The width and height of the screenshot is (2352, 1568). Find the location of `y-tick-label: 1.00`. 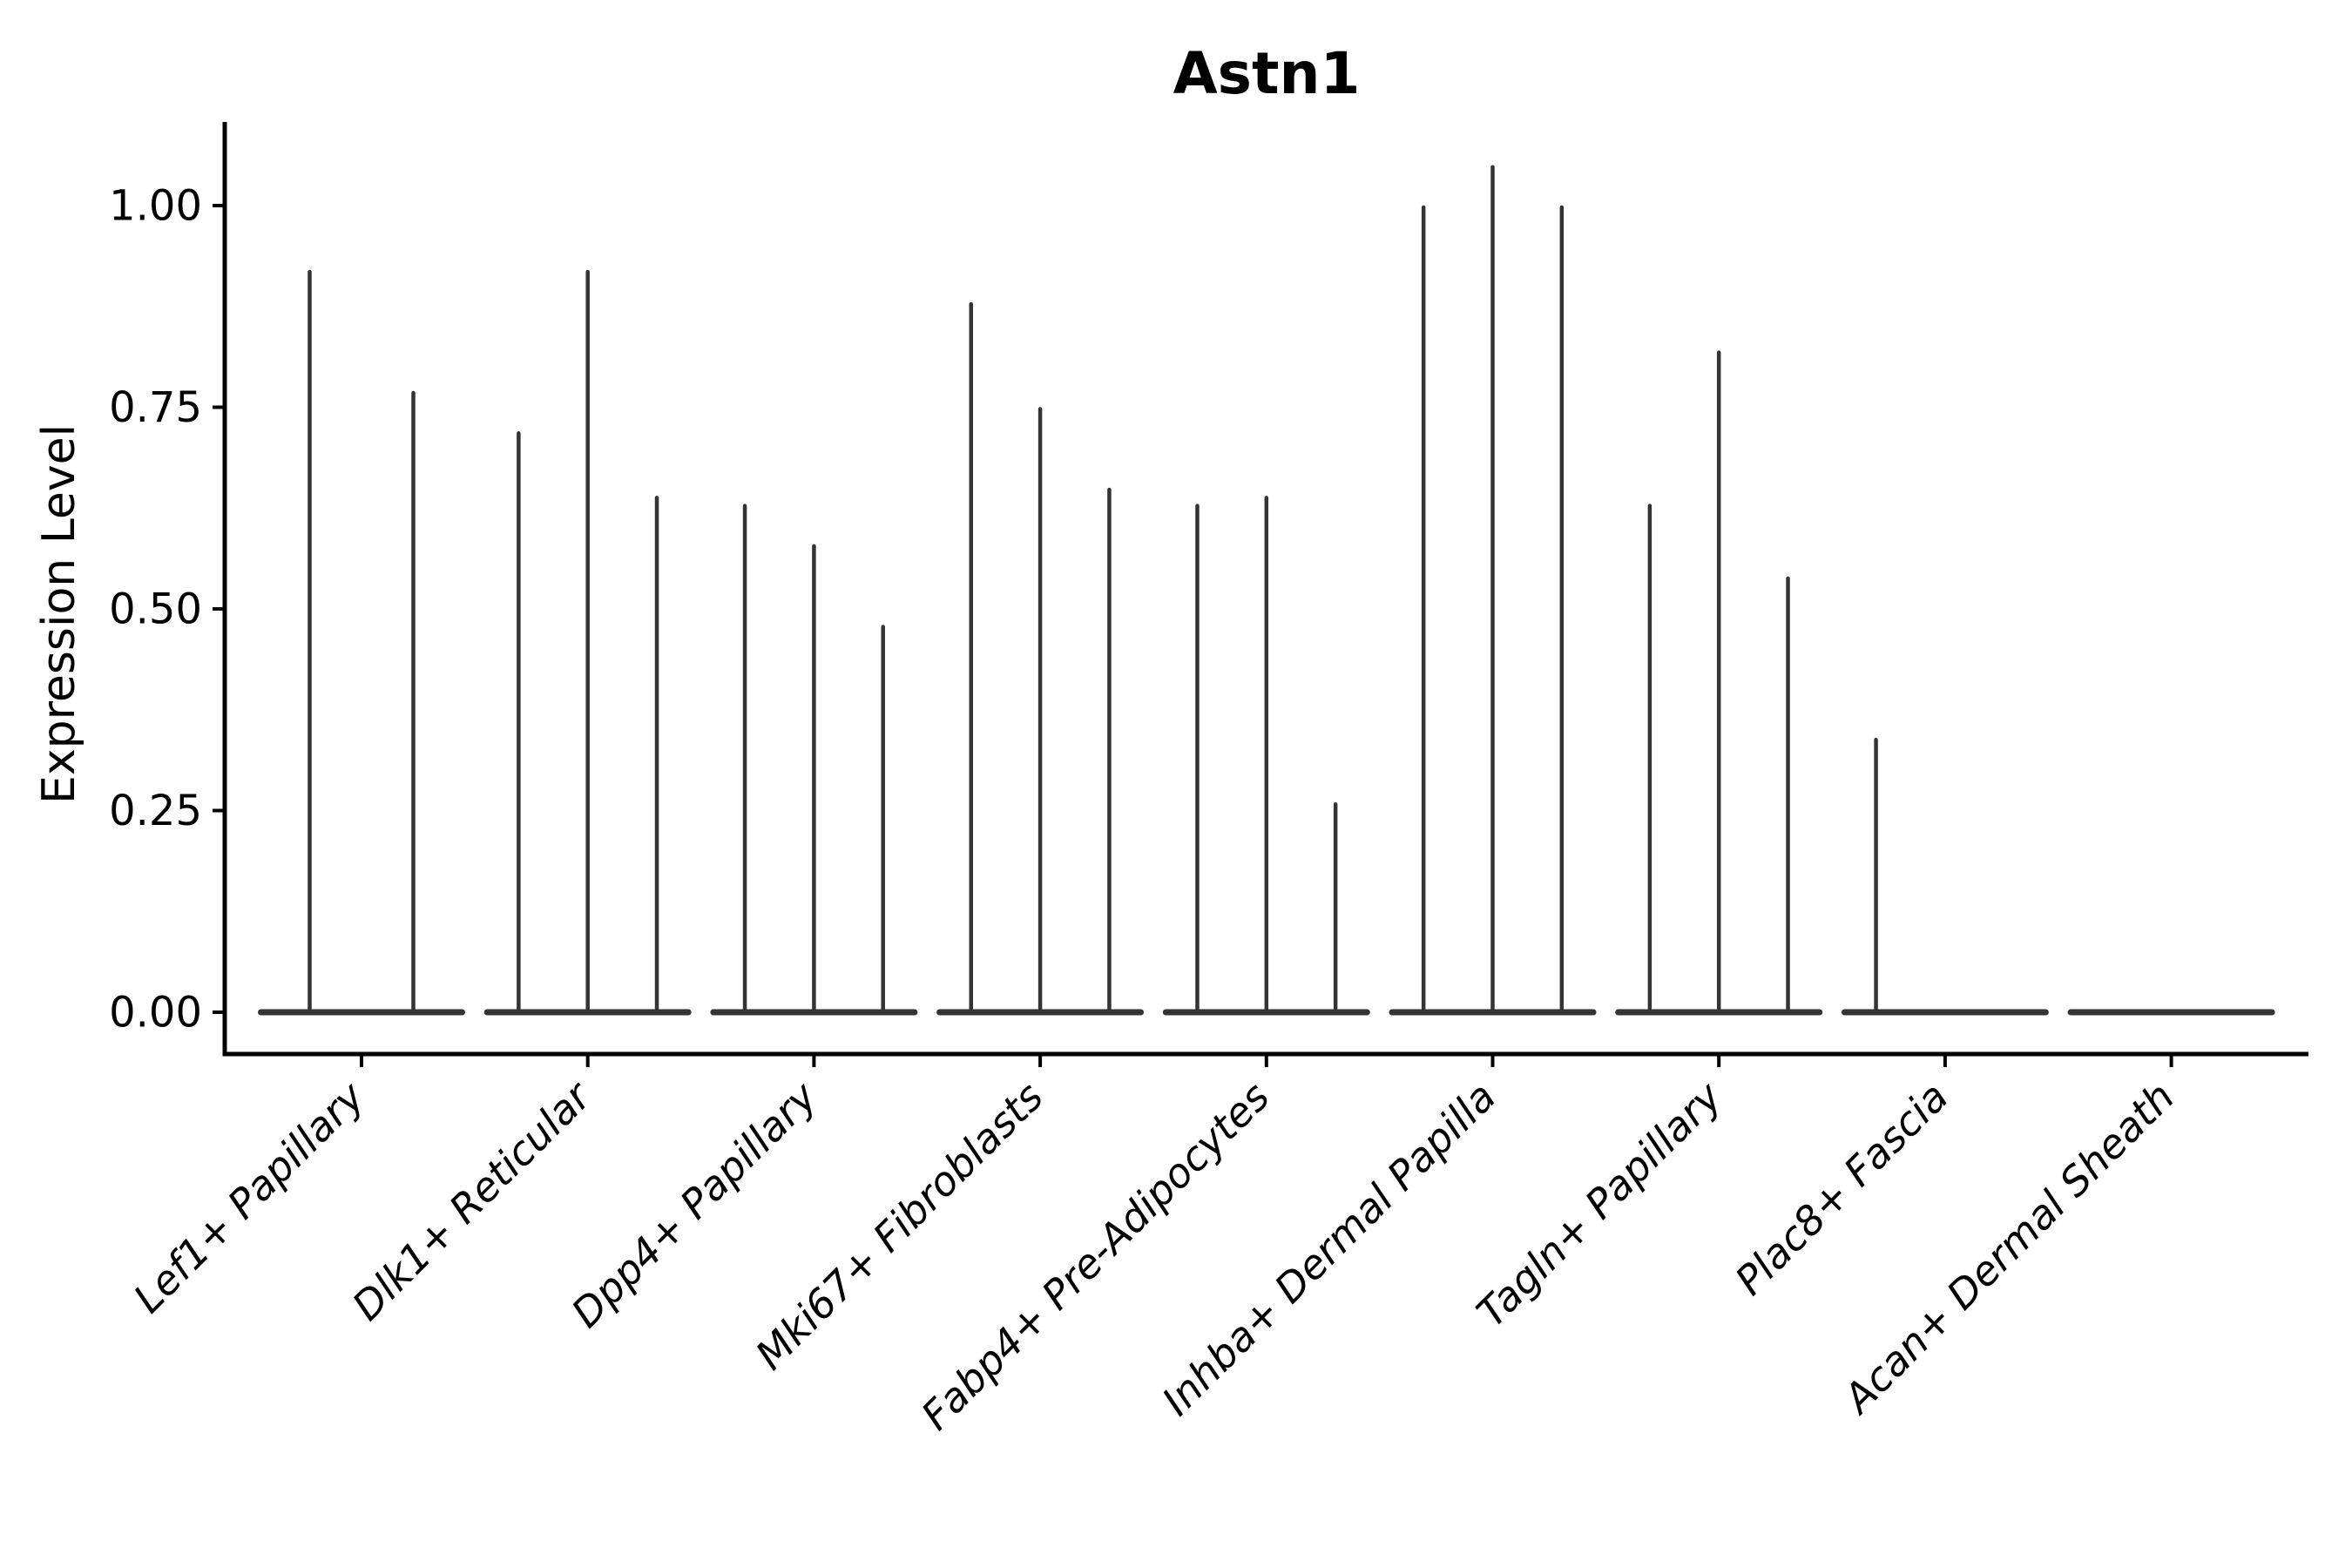

y-tick-label: 1.00 is located at coordinates (155, 205).